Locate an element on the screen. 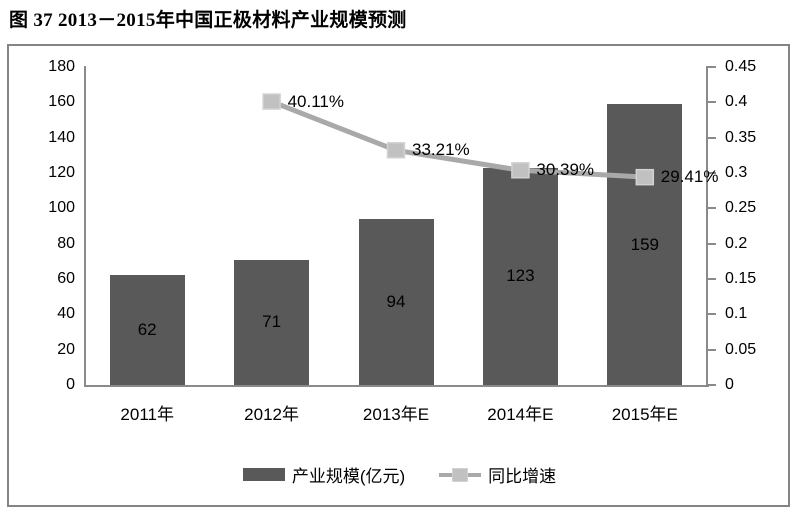 The width and height of the screenshot is (799, 515). left-axis-tick-label: 40 is located at coordinates (66, 314).